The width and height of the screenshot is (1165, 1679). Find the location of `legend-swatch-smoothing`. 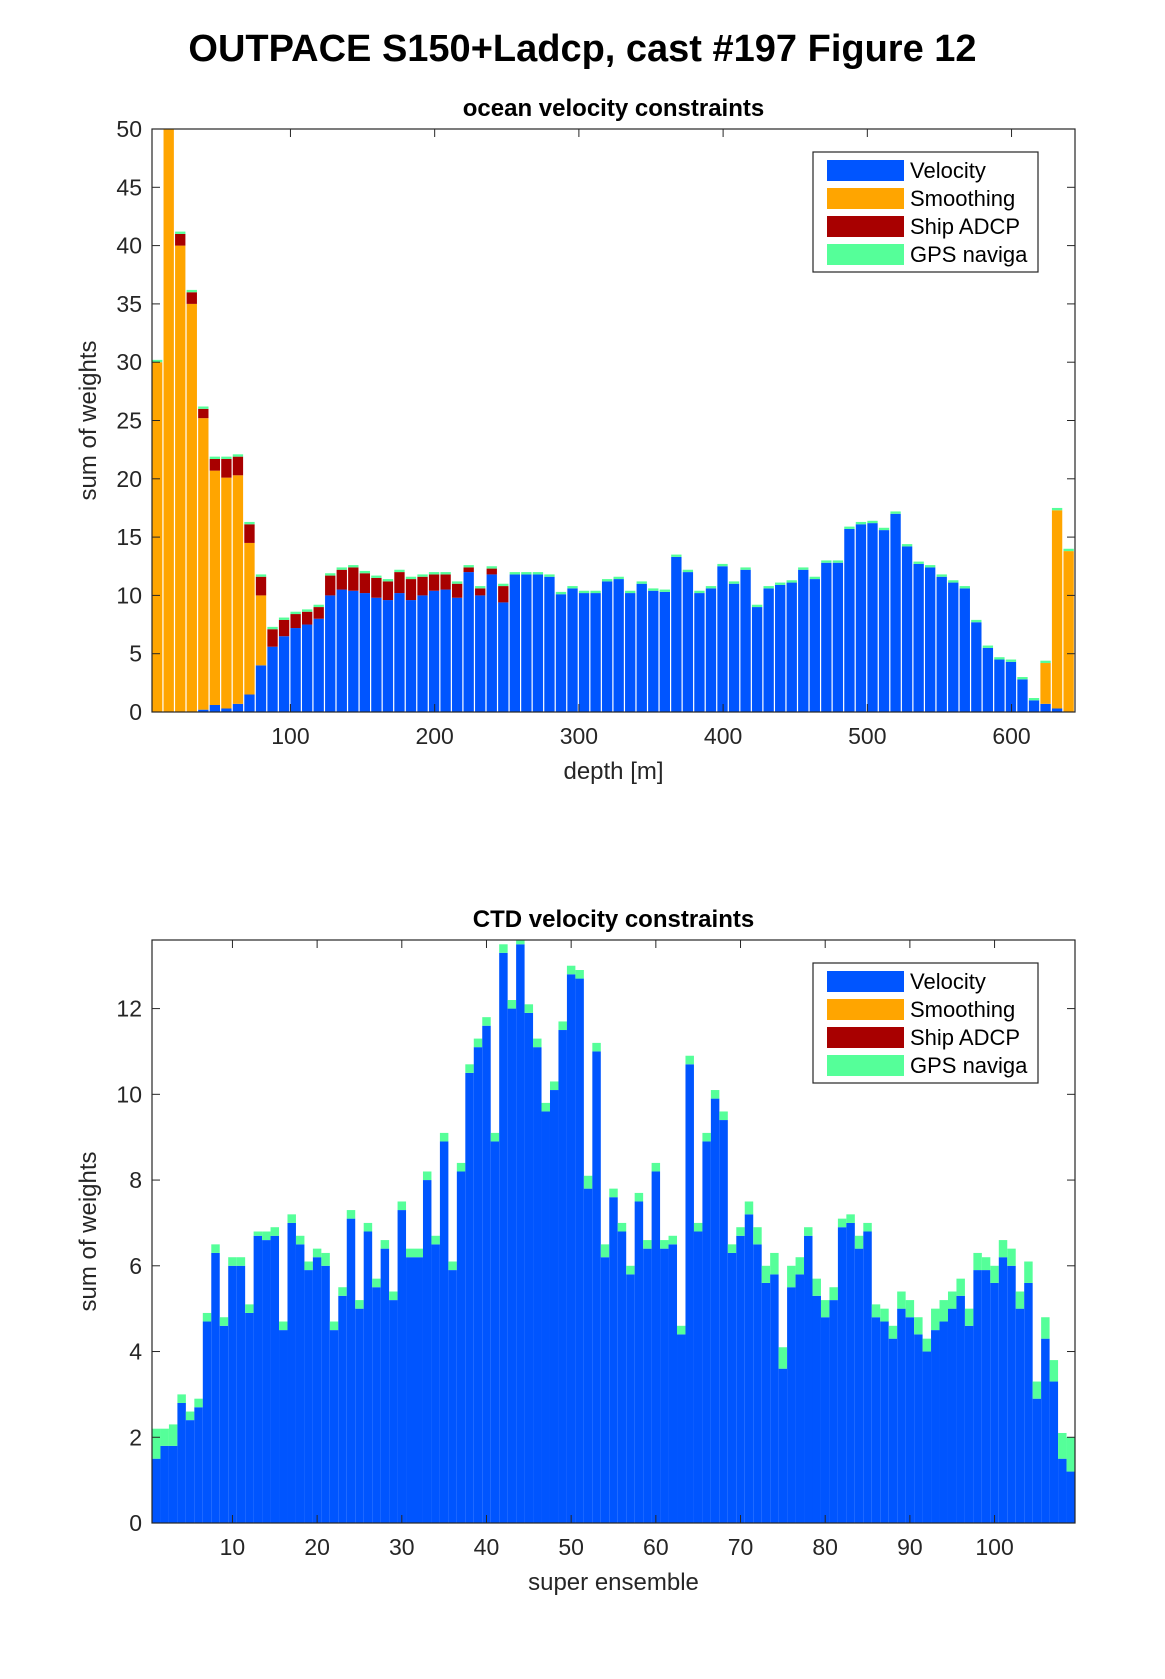

legend-swatch-smoothing is located at coordinates (865, 198).